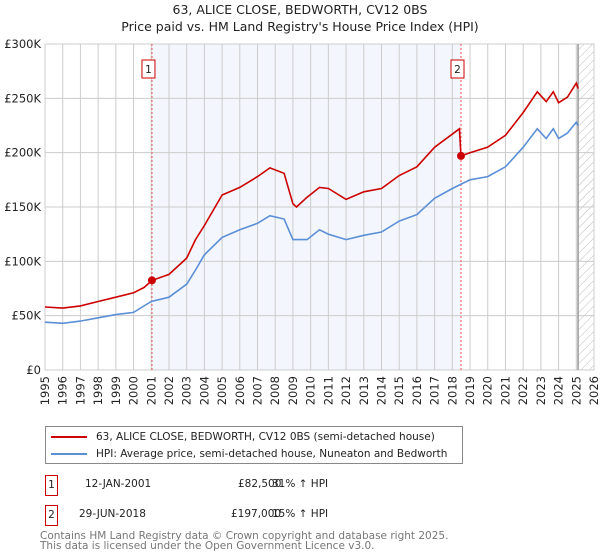 This screenshot has width=600, height=560. Describe the element at coordinates (300, 514) in the screenshot. I see `transaction-delta: 15% ↑ HPI` at that location.